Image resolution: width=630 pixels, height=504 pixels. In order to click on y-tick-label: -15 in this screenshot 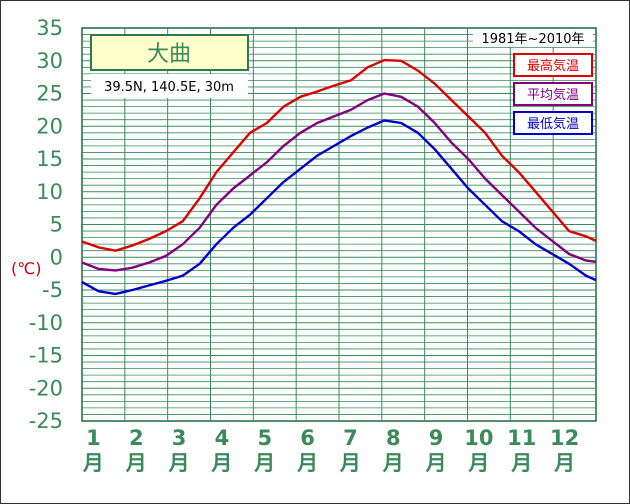, I will do `click(46, 356)`.